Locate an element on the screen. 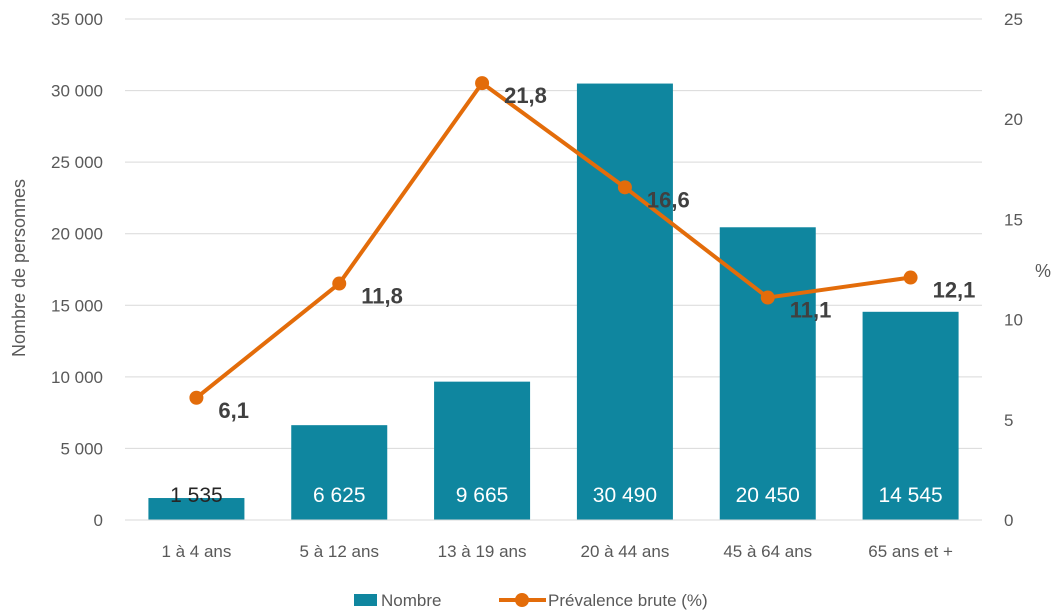  y-tick-label-right: 10 is located at coordinates (1013, 320).